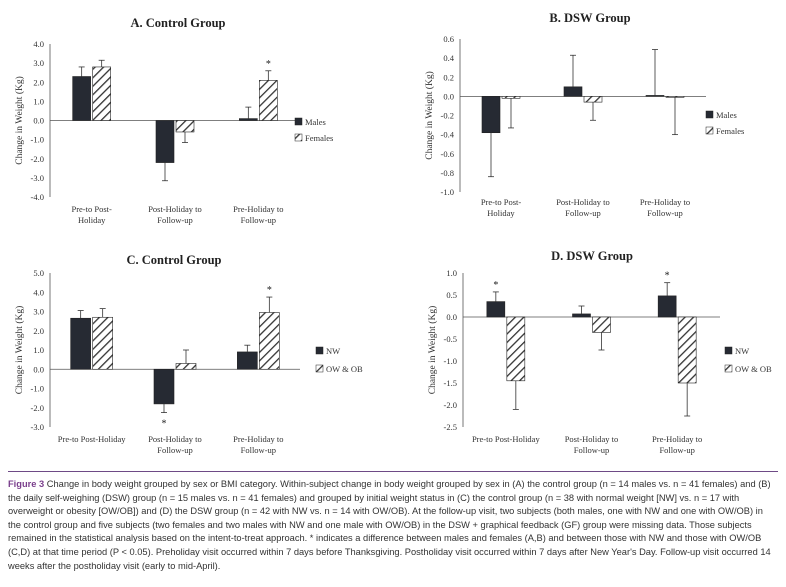  Describe the element at coordinates (38, 312) in the screenshot. I see `y-tick-label: 3.0` at that location.